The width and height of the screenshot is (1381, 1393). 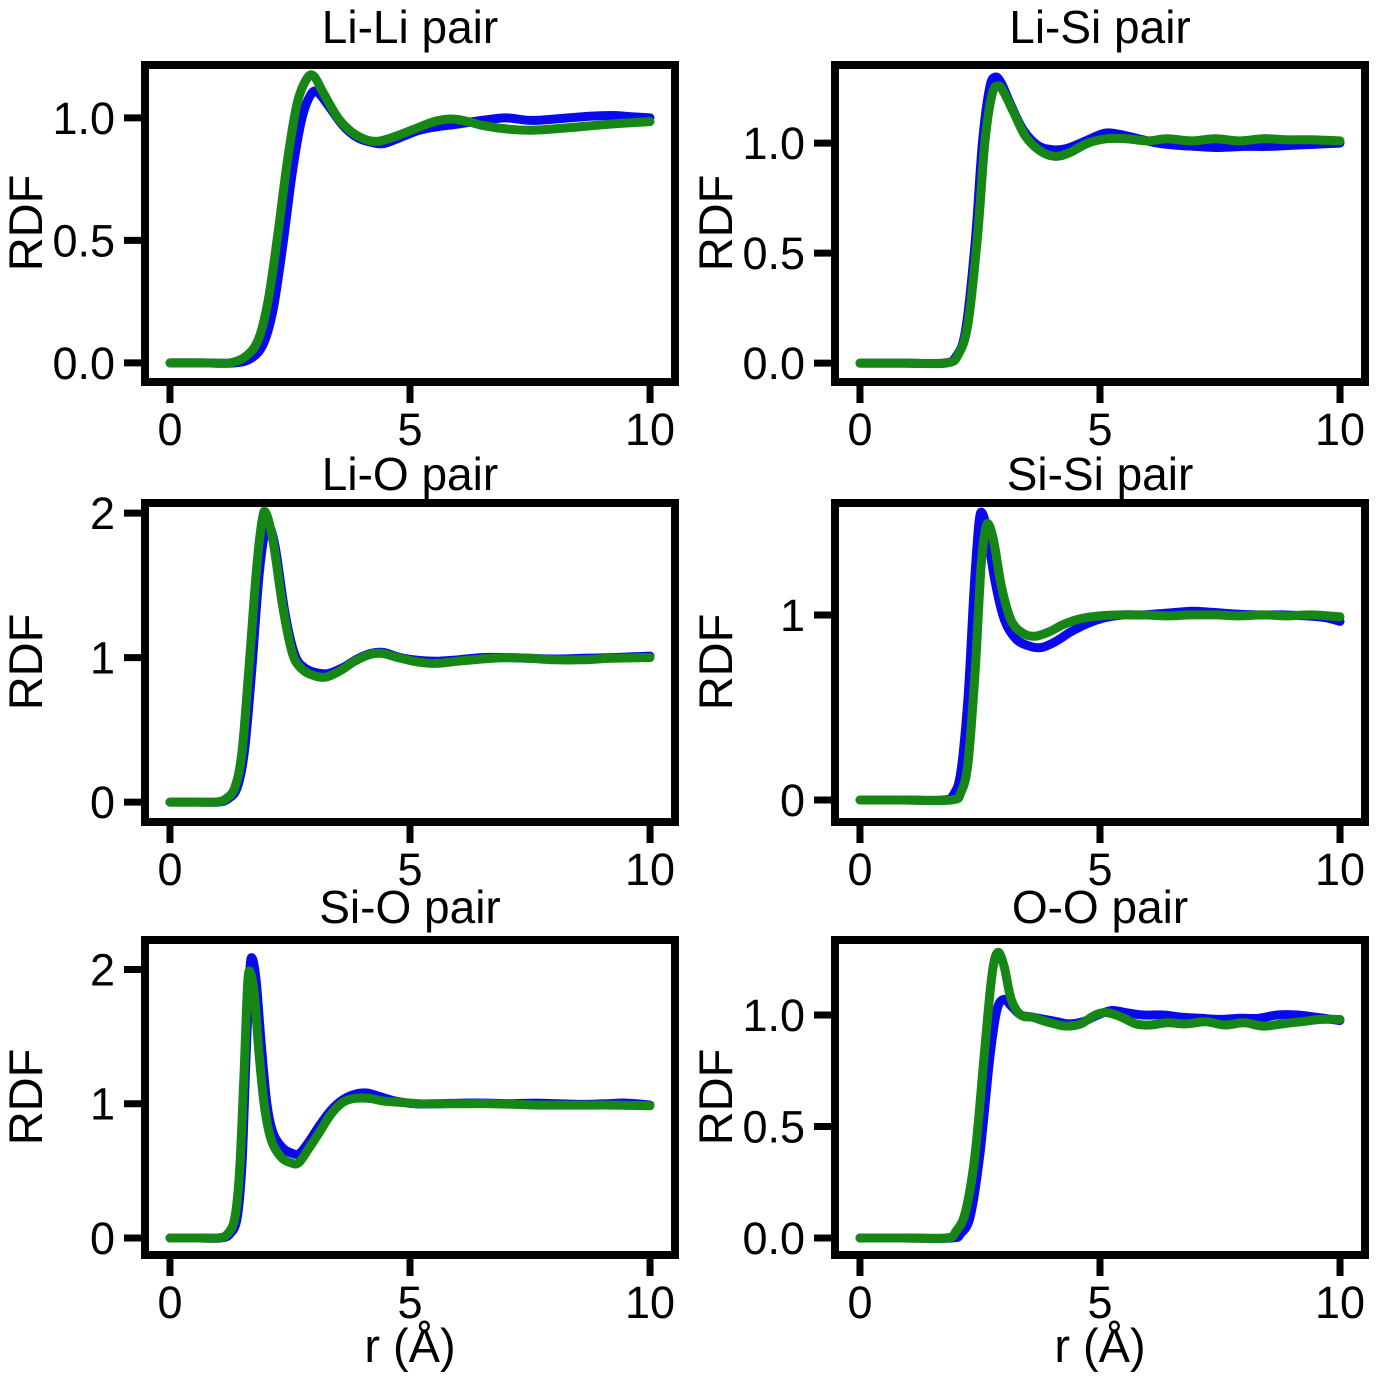 What do you see at coordinates (1100, 907) in the screenshot?
I see `plot-title: O-O pair` at bounding box center [1100, 907].